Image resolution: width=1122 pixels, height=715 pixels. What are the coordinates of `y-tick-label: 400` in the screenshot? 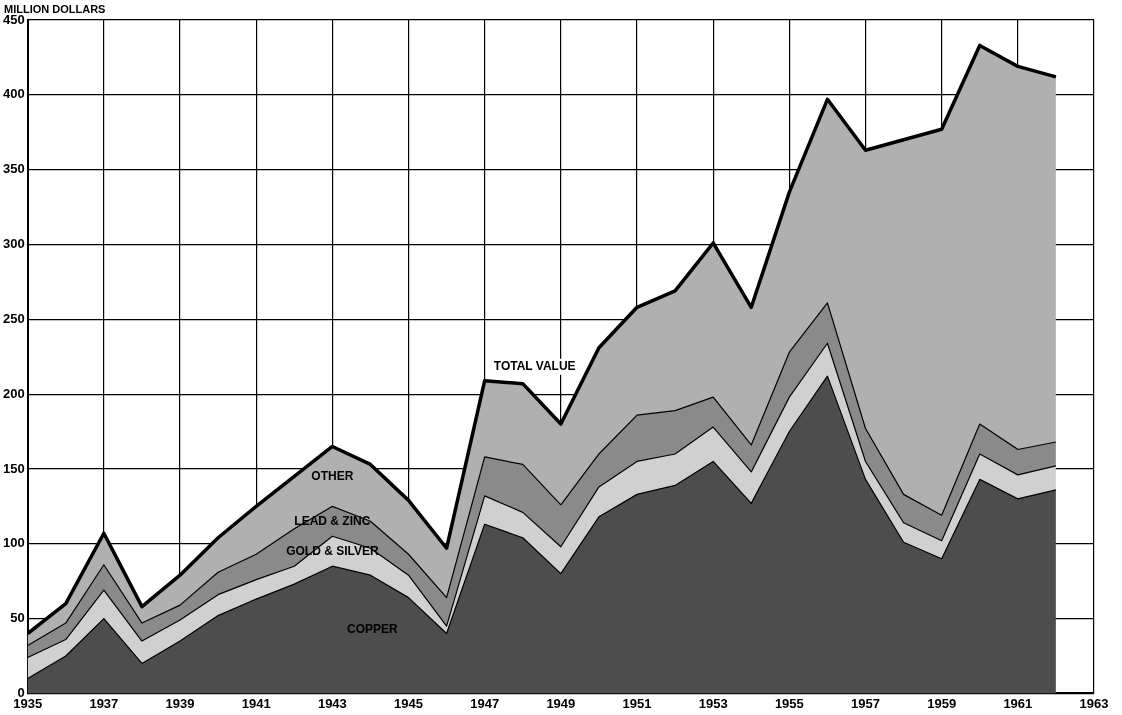 It's located at (13, 94).